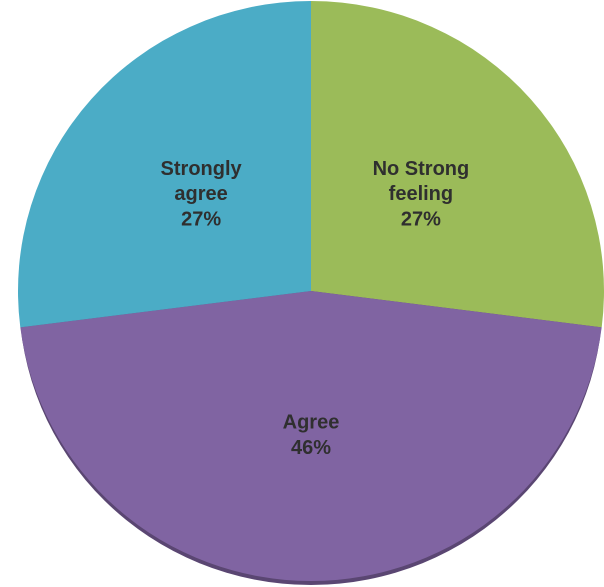 The image size is (604, 587). What do you see at coordinates (202, 169) in the screenshot?
I see `slice-label-line: Strongly` at bounding box center [202, 169].